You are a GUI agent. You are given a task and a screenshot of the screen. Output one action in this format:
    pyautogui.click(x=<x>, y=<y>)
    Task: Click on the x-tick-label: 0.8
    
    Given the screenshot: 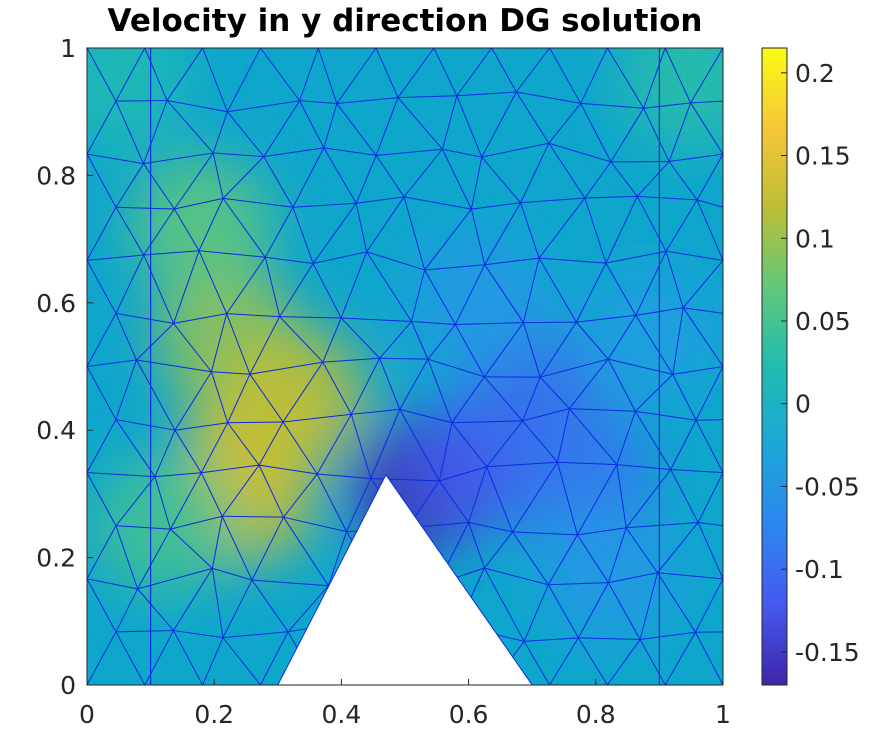 What is the action you would take?
    pyautogui.click(x=596, y=714)
    